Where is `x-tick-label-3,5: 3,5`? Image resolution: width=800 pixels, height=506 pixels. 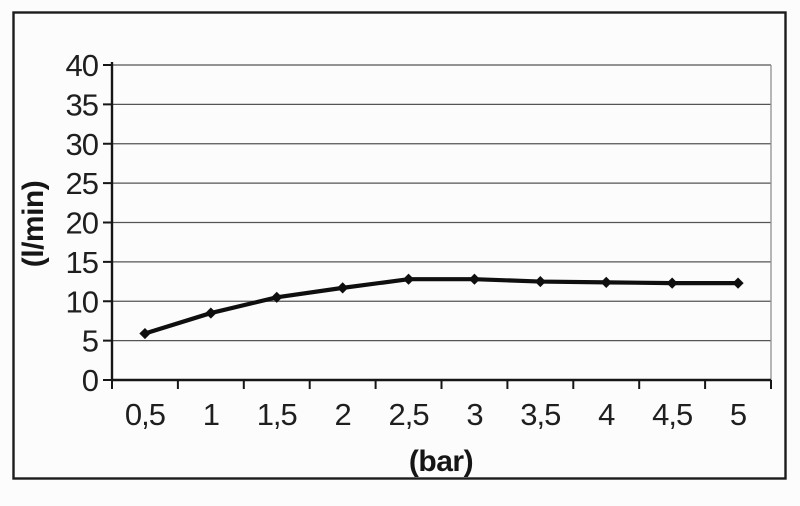 x-tick-label-3,5: 3,5 is located at coordinates (540, 414).